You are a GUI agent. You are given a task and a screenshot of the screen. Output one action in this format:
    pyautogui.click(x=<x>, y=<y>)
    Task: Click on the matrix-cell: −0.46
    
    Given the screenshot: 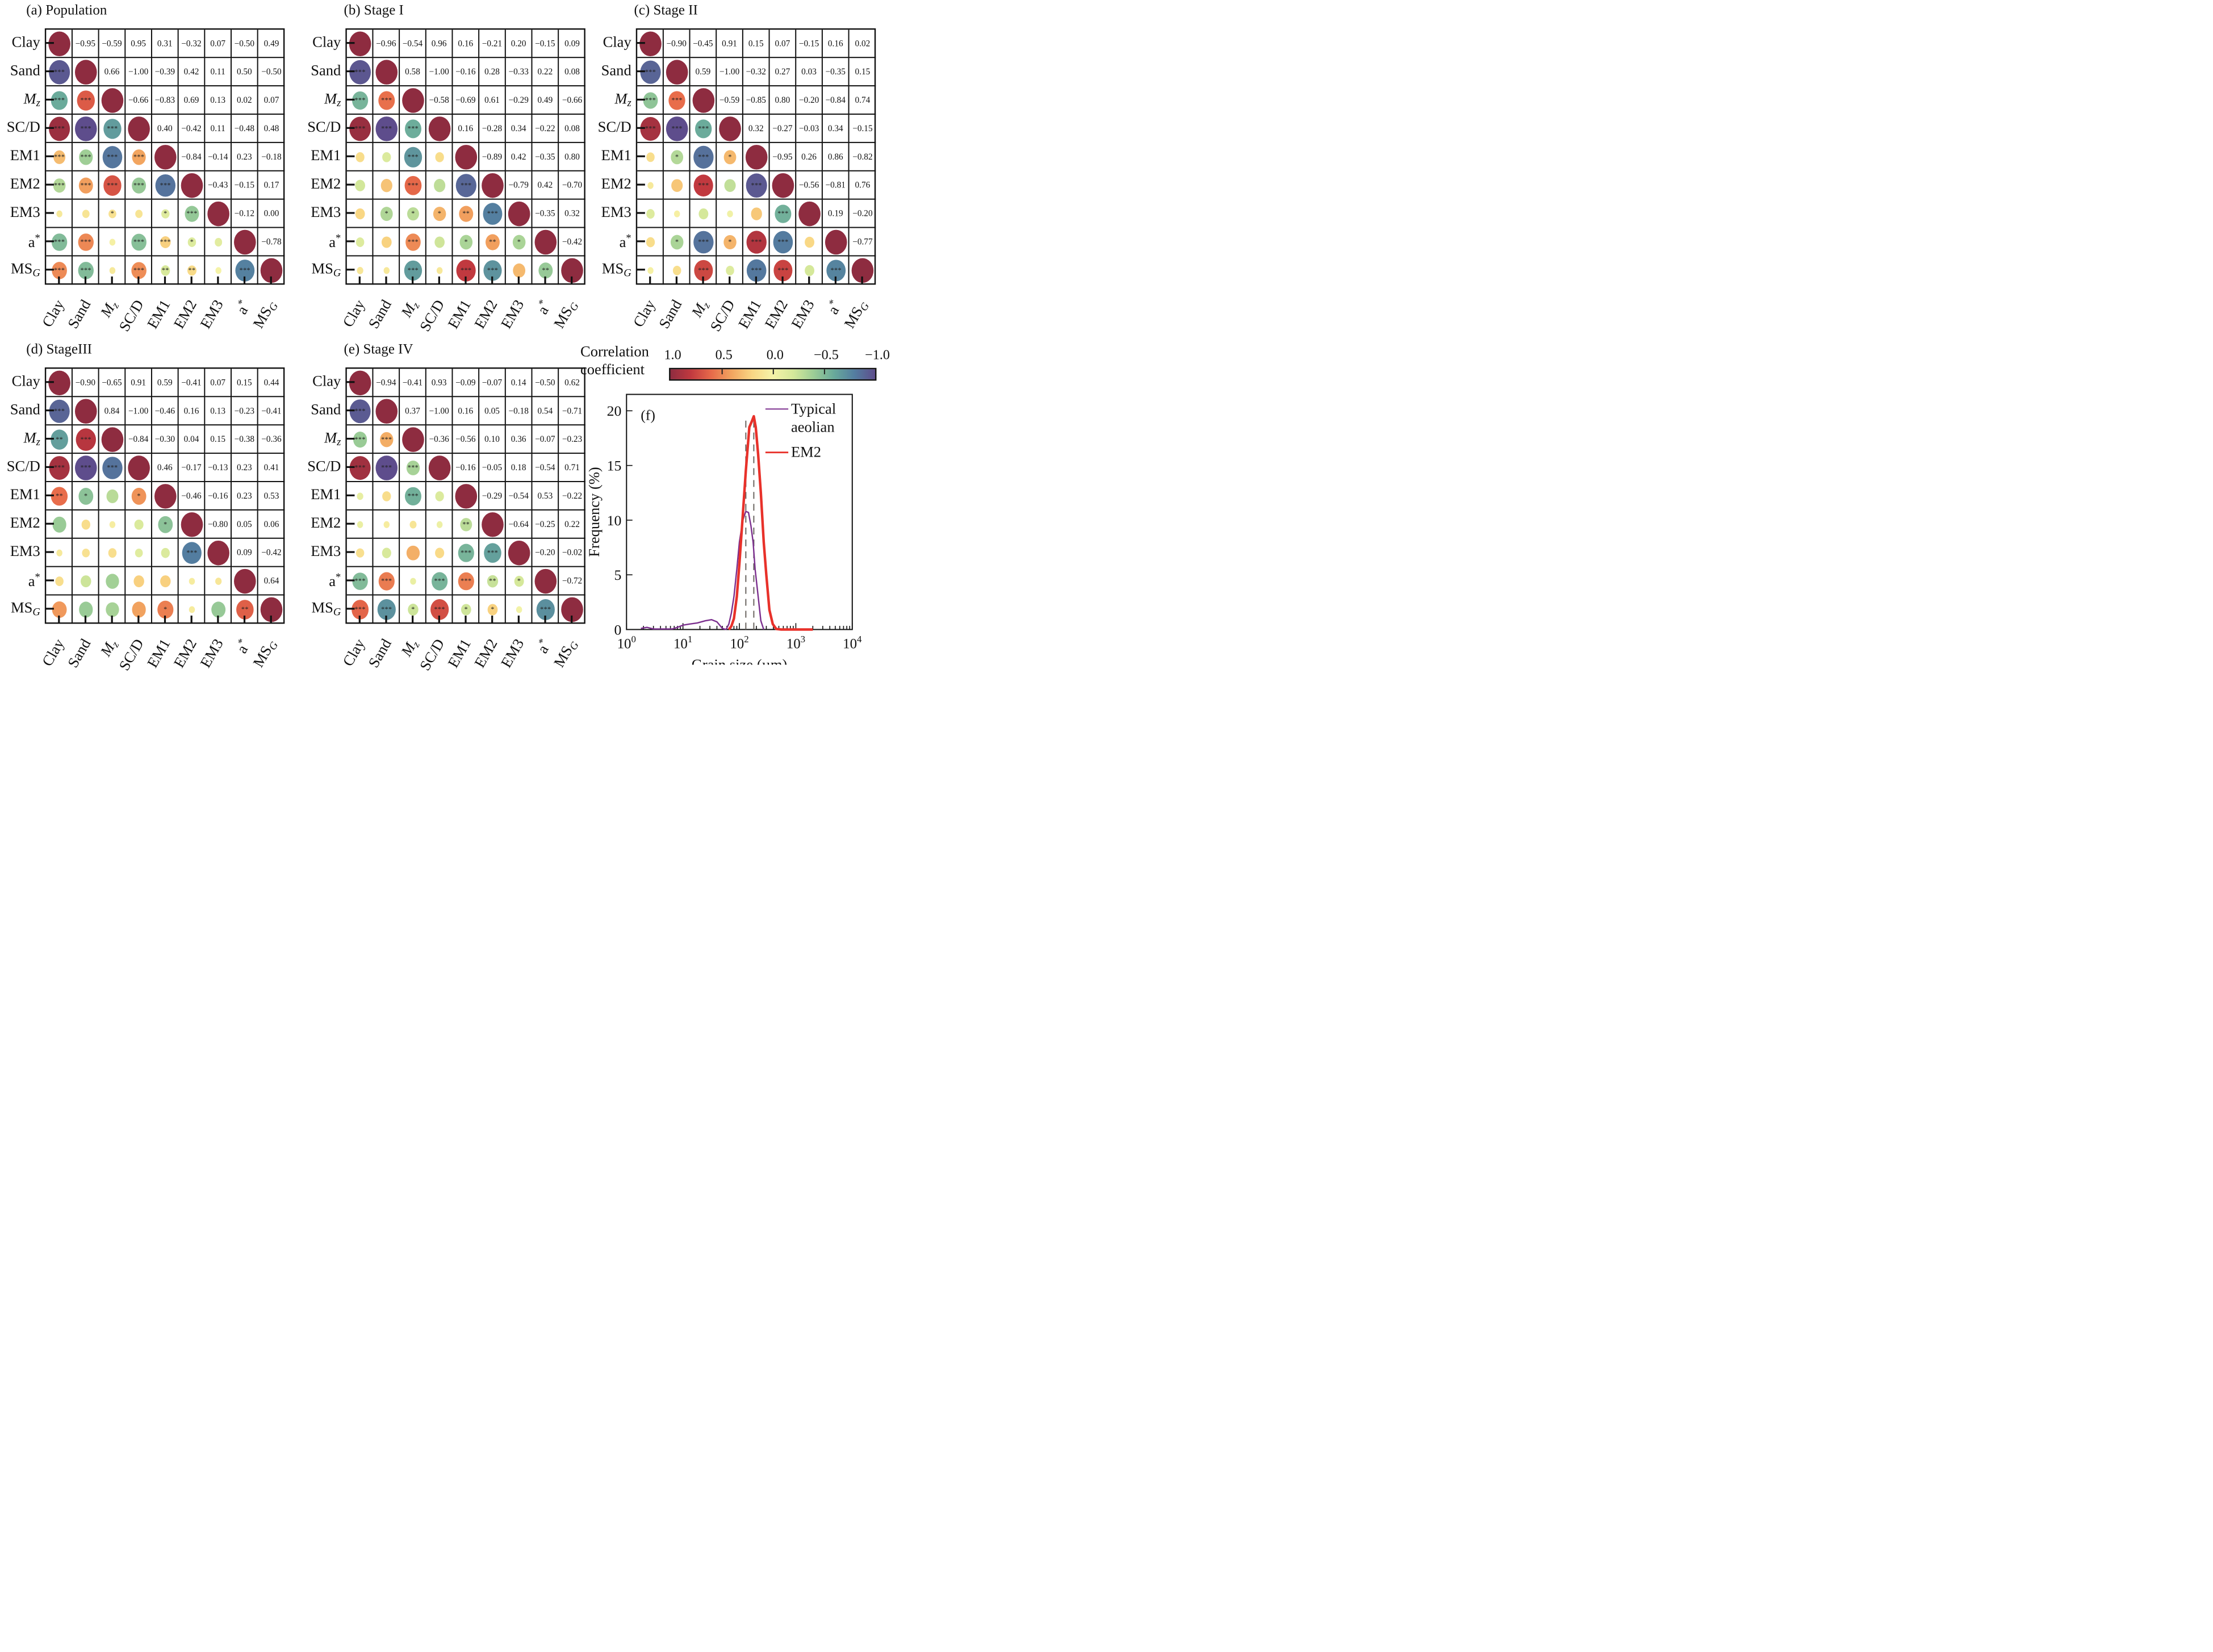 What is the action you would take?
    pyautogui.click(x=192, y=497)
    